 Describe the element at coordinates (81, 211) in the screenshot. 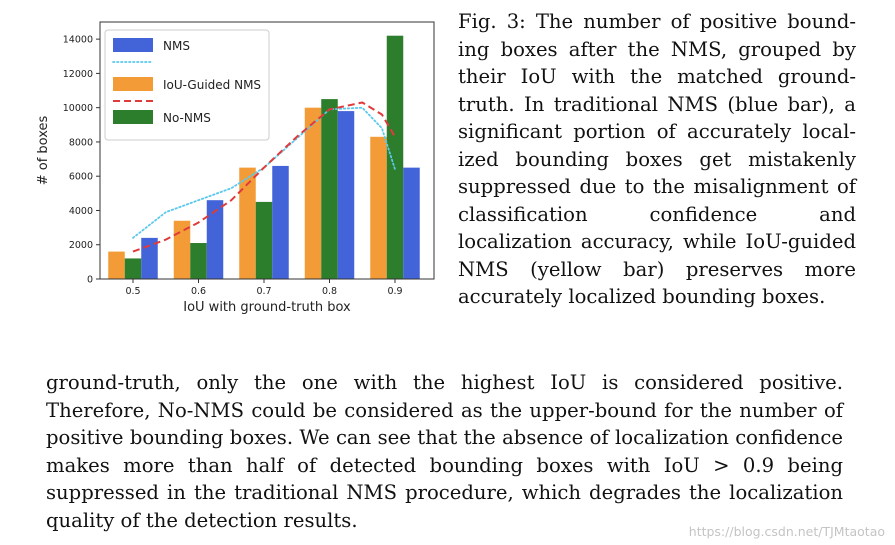

I see `y-tick-label-4000: 4000` at that location.